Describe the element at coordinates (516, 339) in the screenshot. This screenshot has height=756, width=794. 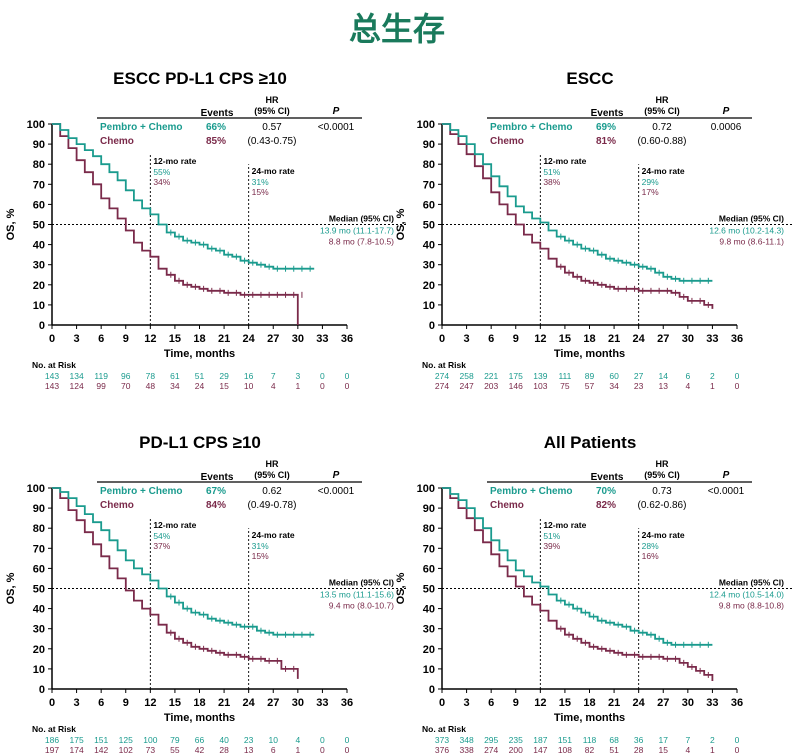
I see `x-tick-label: 9` at that location.